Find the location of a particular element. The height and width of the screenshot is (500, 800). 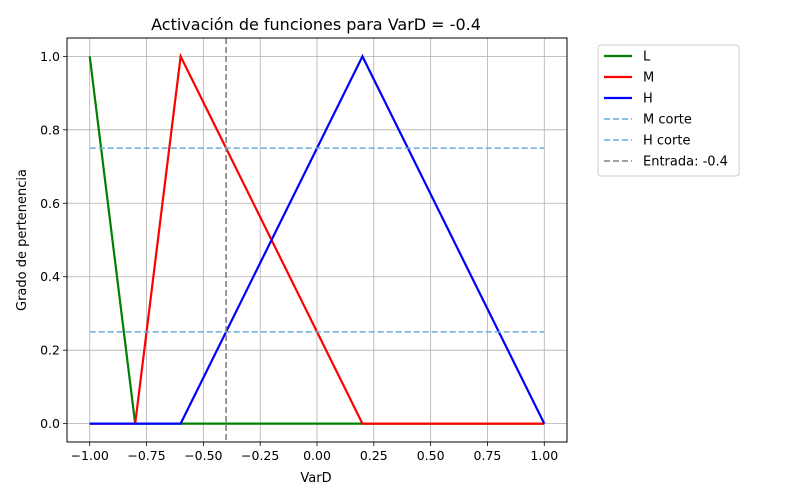

y-tick-label: 1.0 is located at coordinates (50, 56).